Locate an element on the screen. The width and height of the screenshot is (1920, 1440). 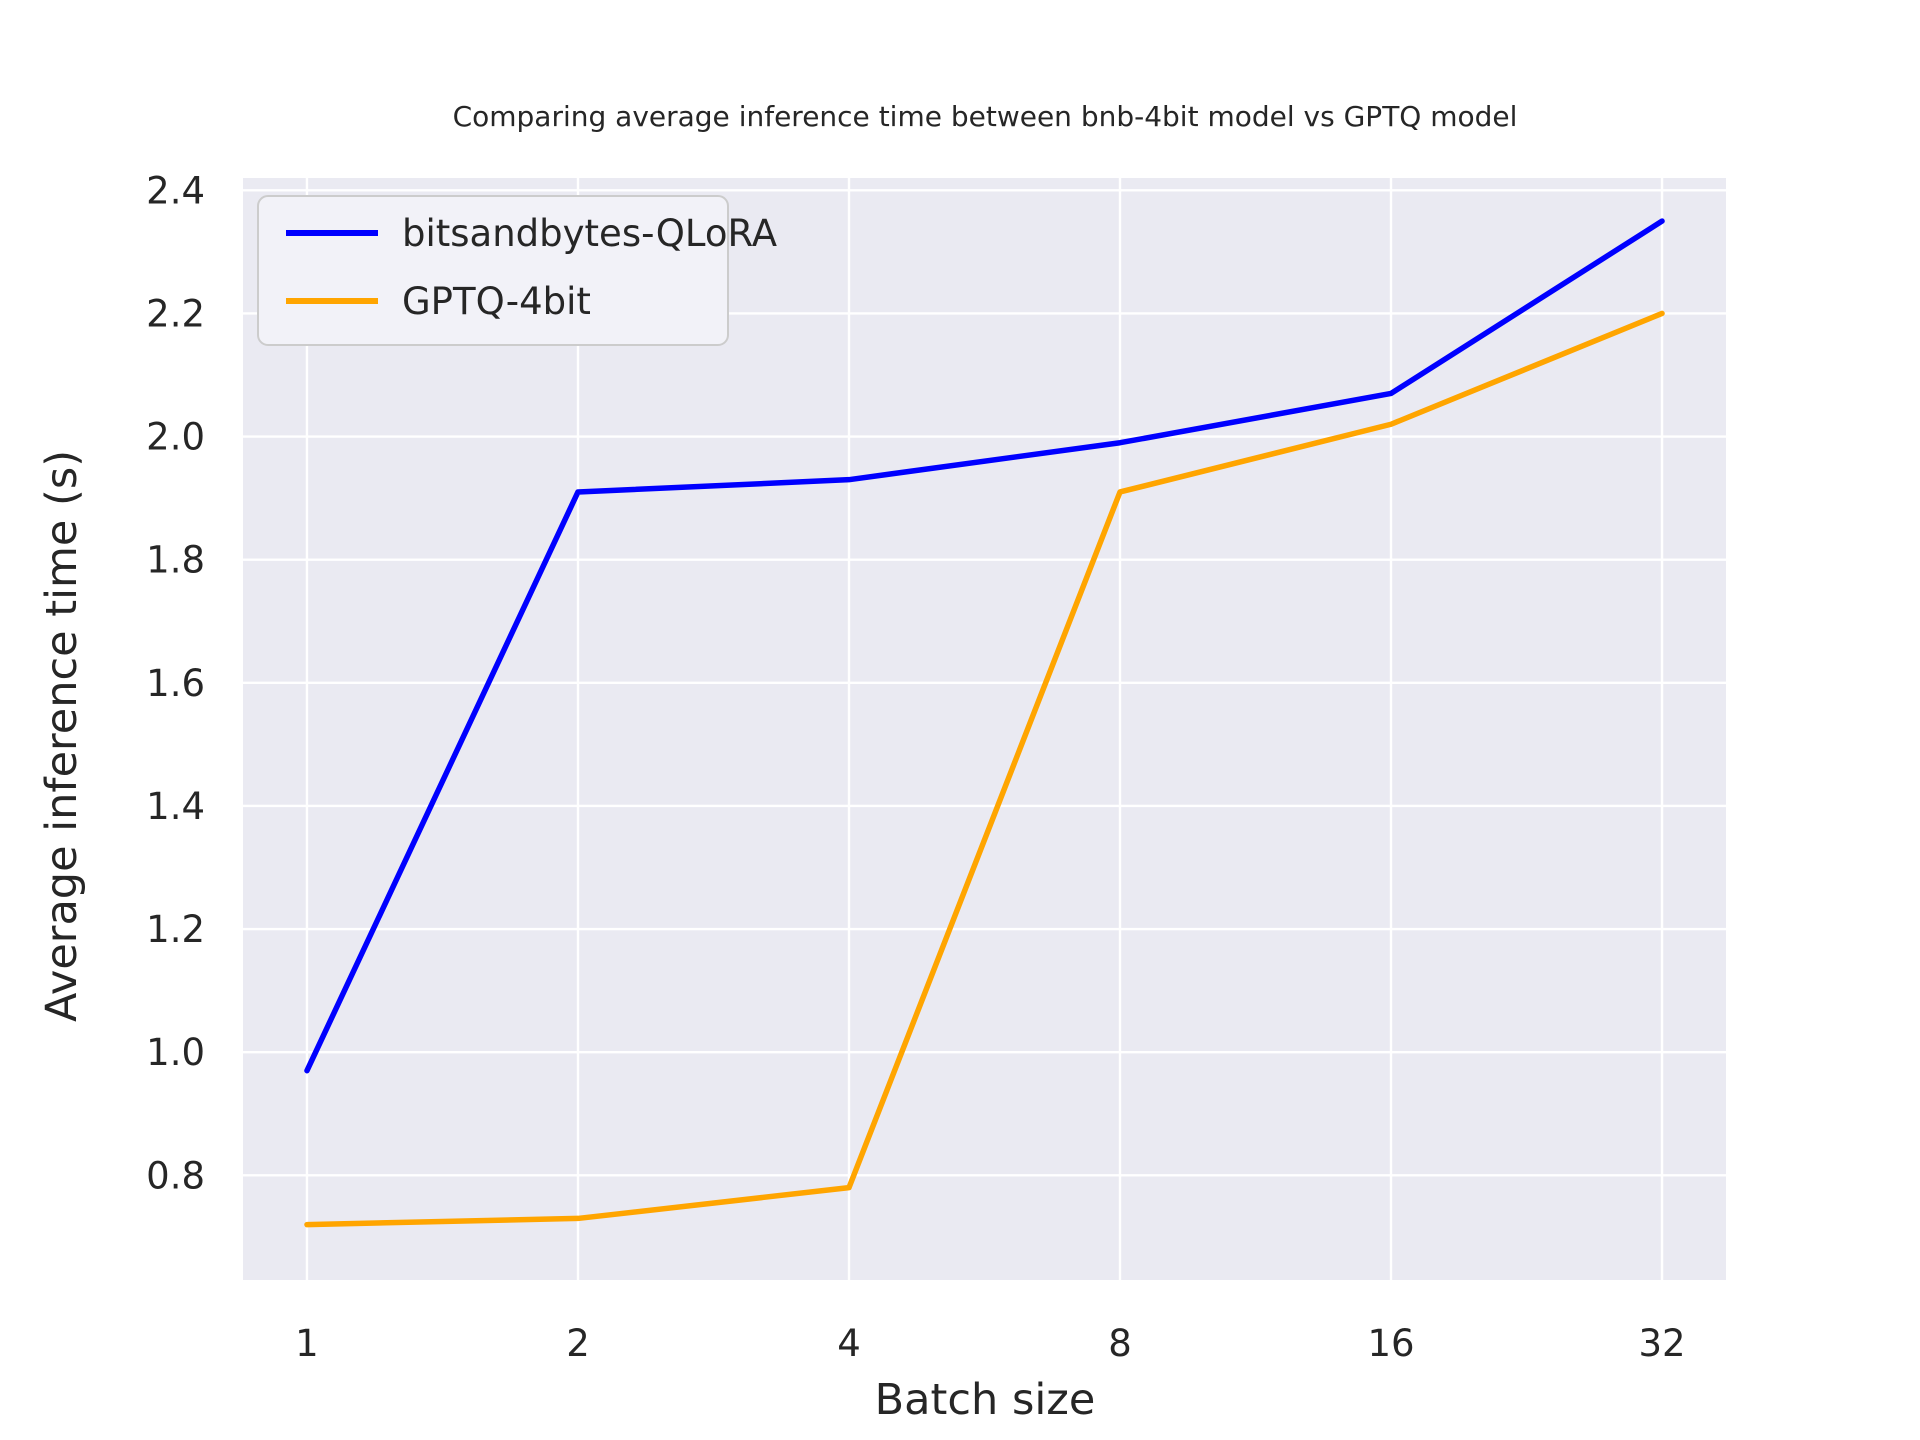
y-tick-label: 1.4 is located at coordinates (175, 806).